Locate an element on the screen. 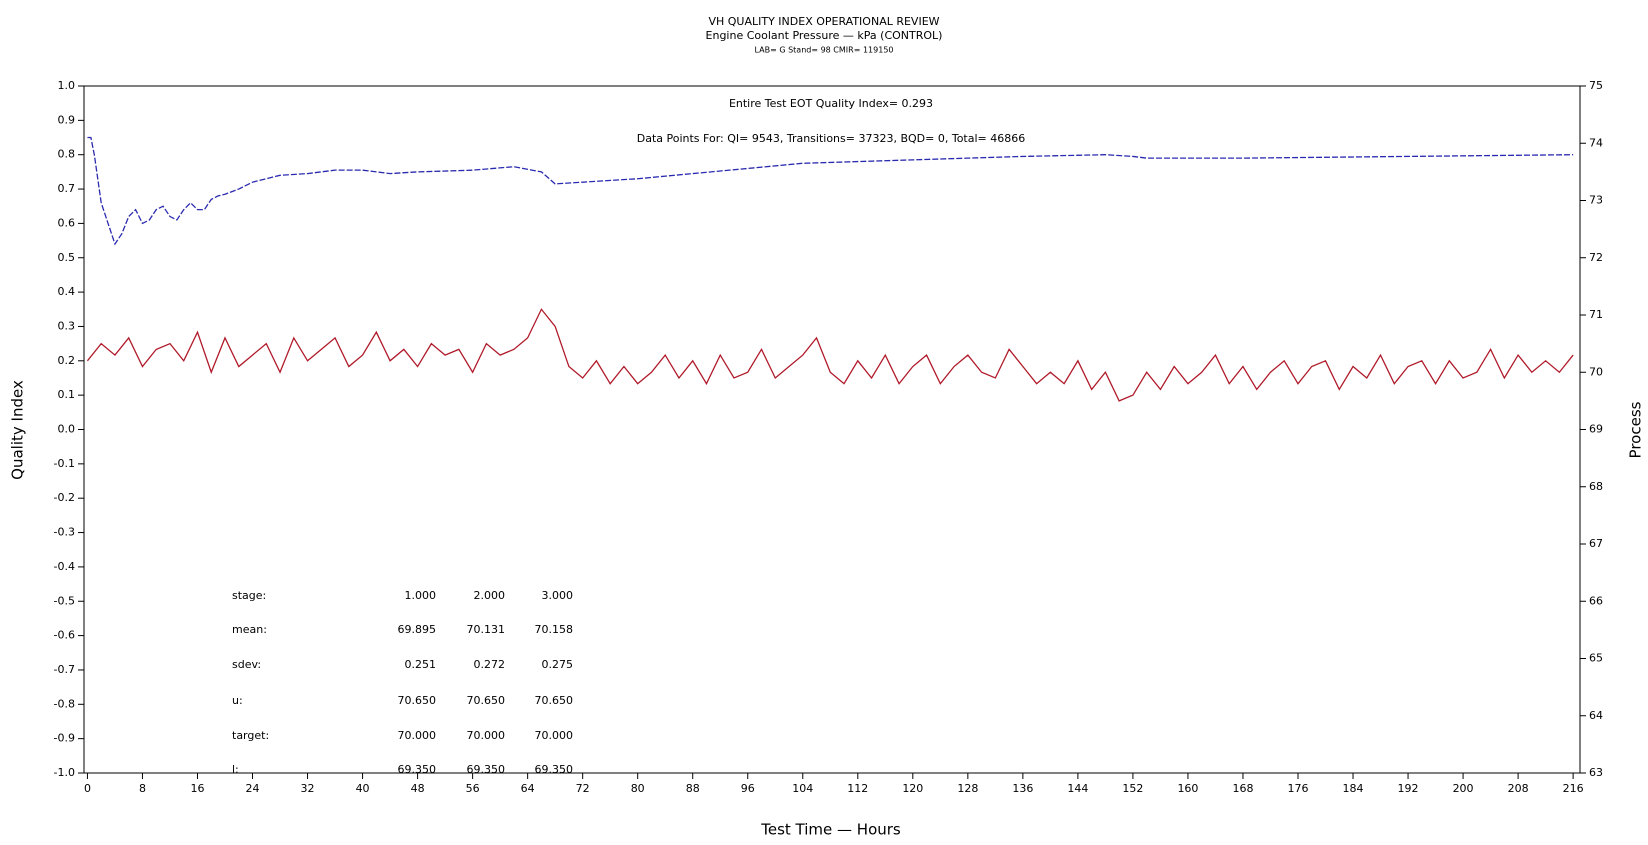 This screenshot has height=845, width=1648. table-cell: 70.131 is located at coordinates (486, 629).